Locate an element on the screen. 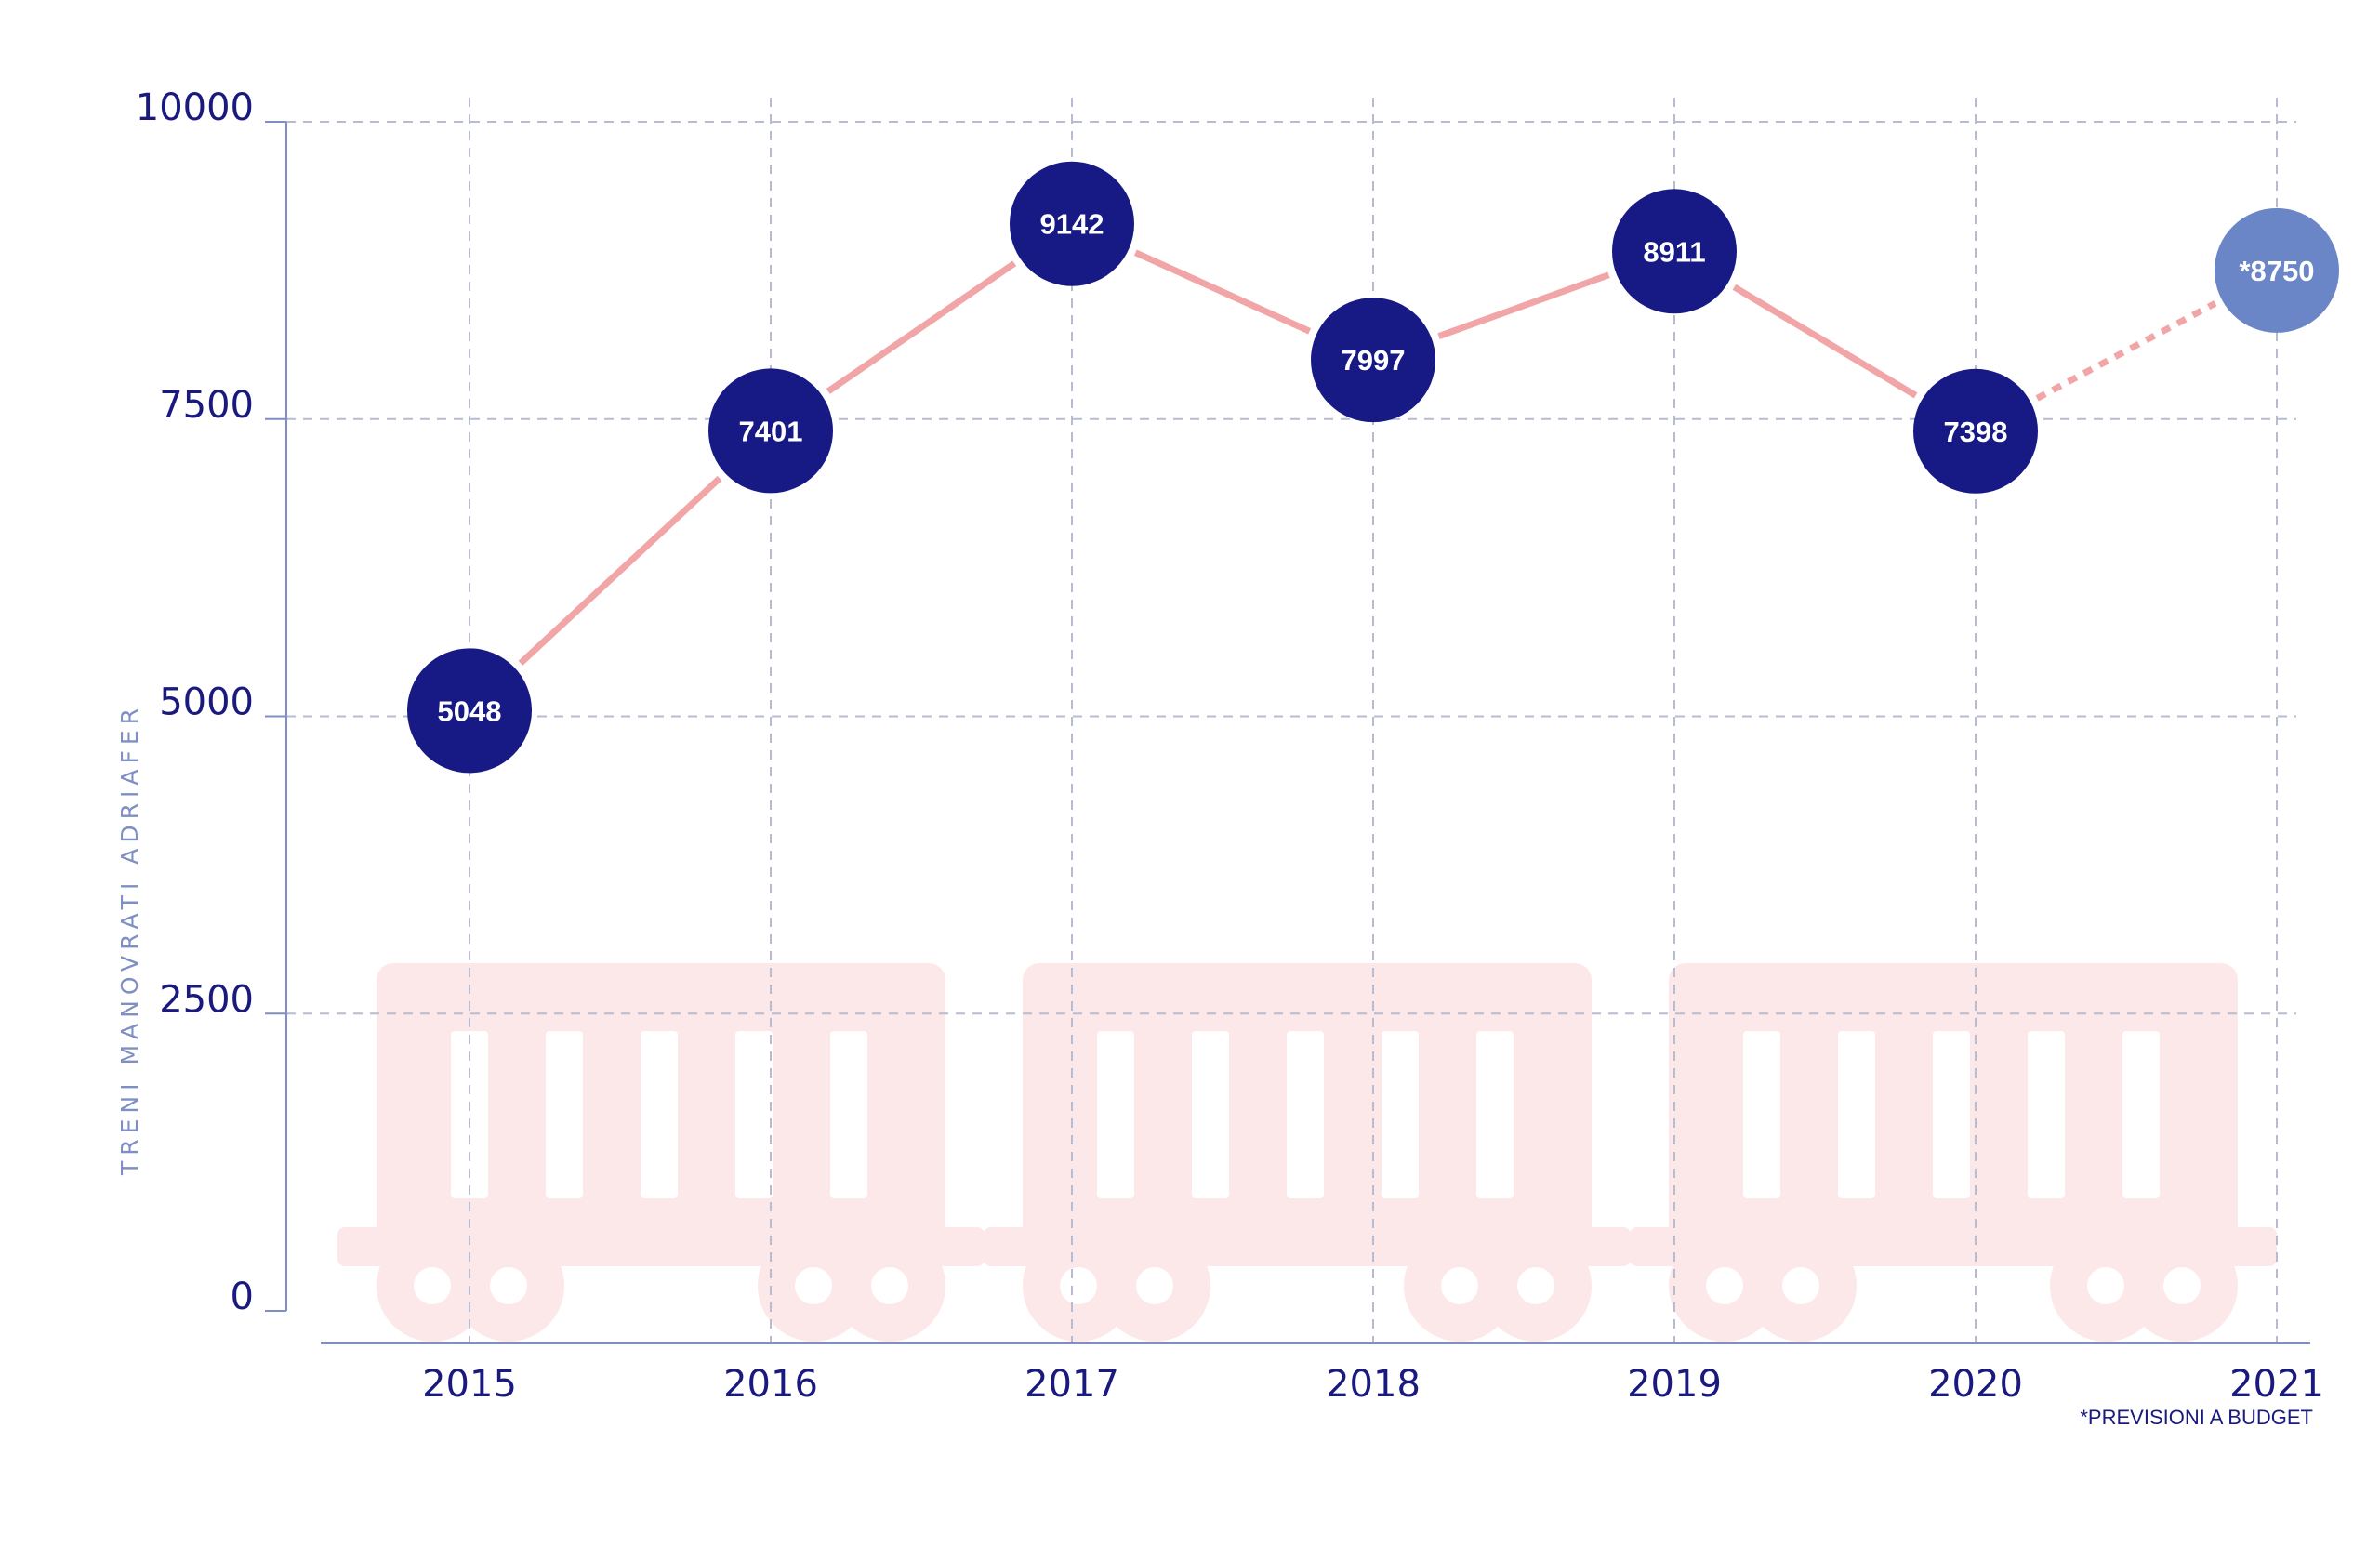 This screenshot has width=2380, height=1547. data-point: 9142 is located at coordinates (1072, 223).